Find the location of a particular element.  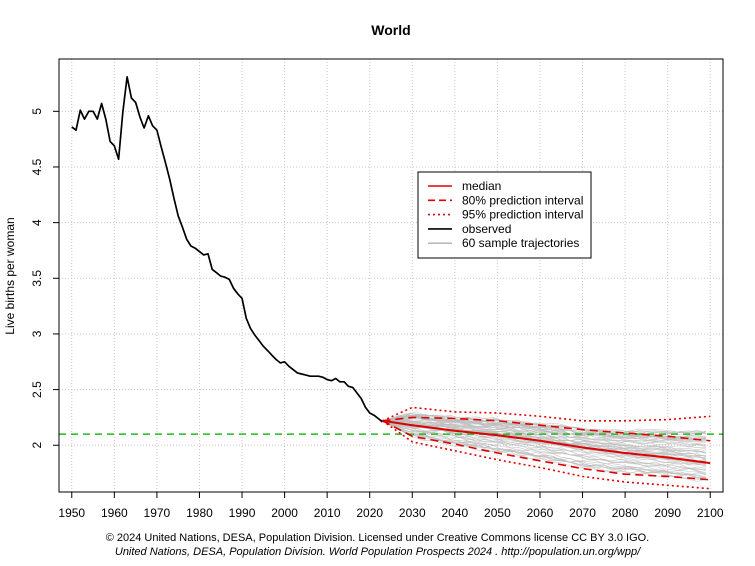

x-tick-label-2050: 2050 is located at coordinates (497, 513).